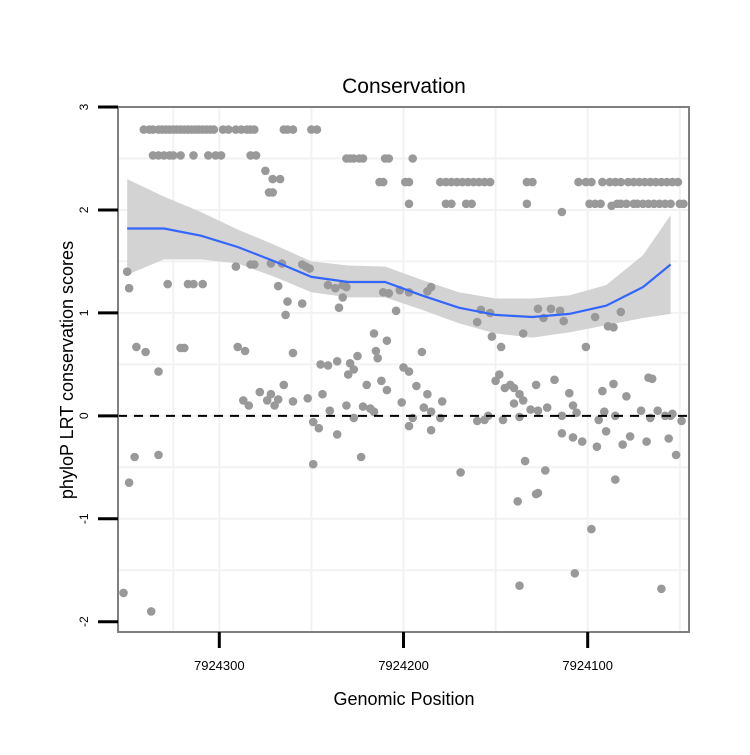  What do you see at coordinates (84, 621) in the screenshot?
I see `y-tick-label: -2` at bounding box center [84, 621].